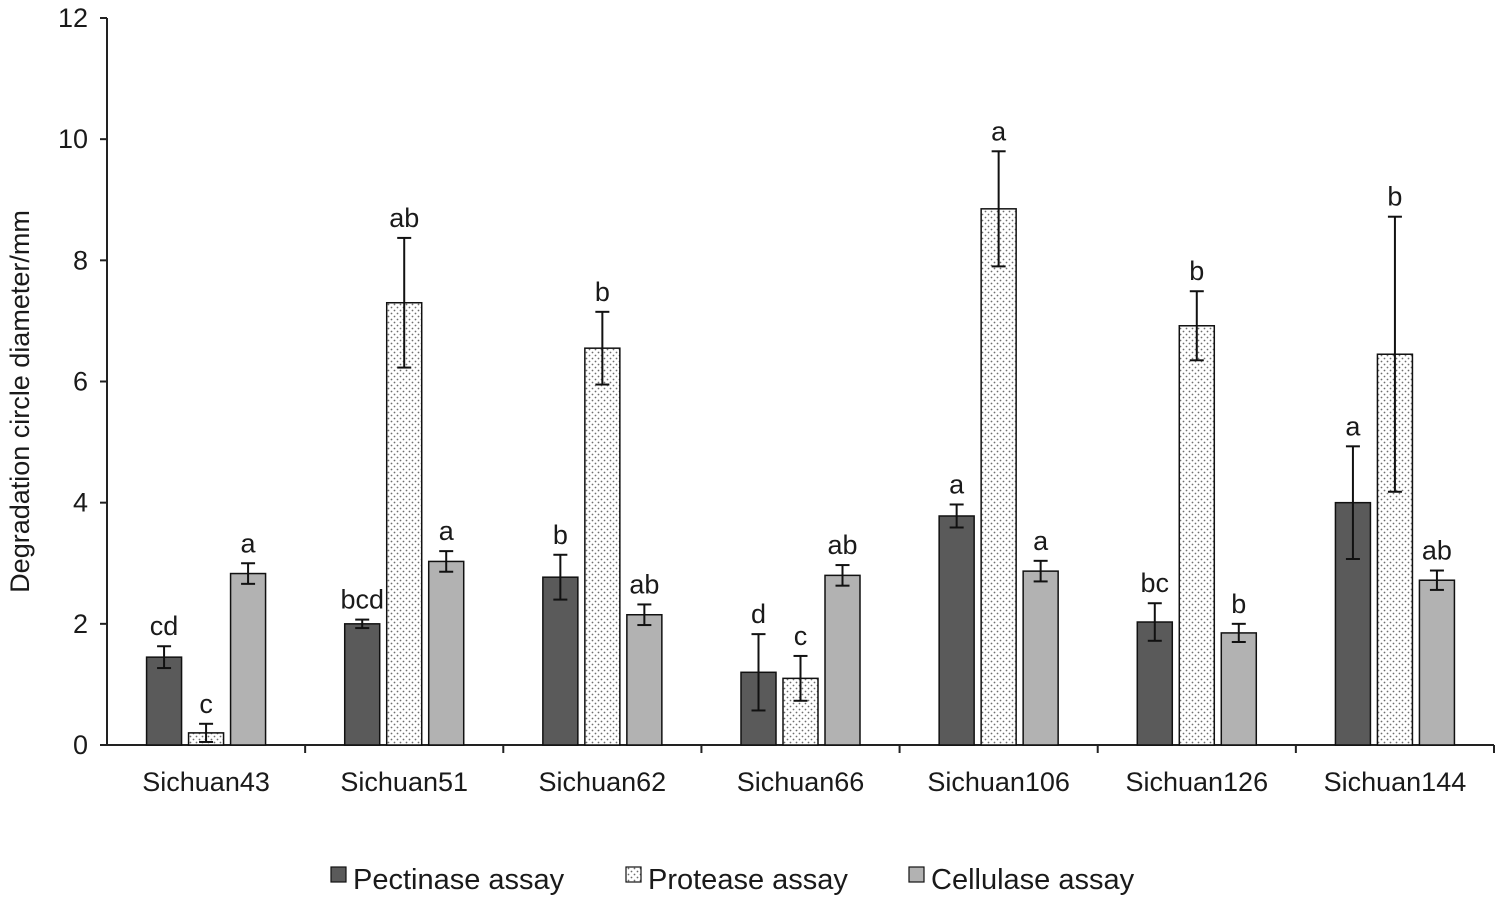 The height and width of the screenshot is (901, 1500). I want to click on x-category-label: Sichuan66, so click(801, 782).